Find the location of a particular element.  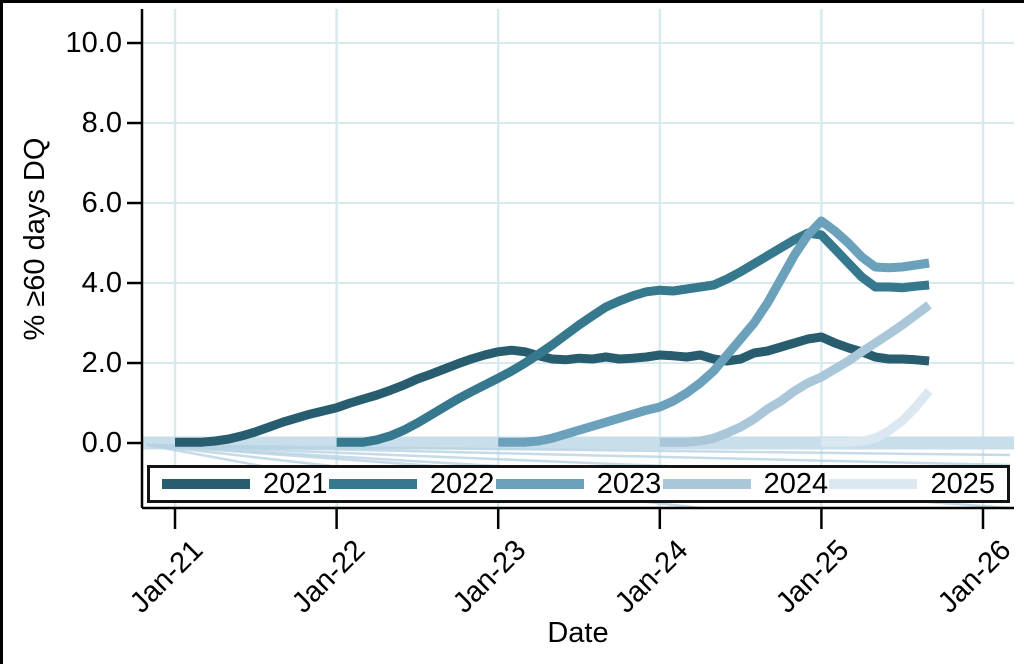

legend-label: 2023 is located at coordinates (629, 483).